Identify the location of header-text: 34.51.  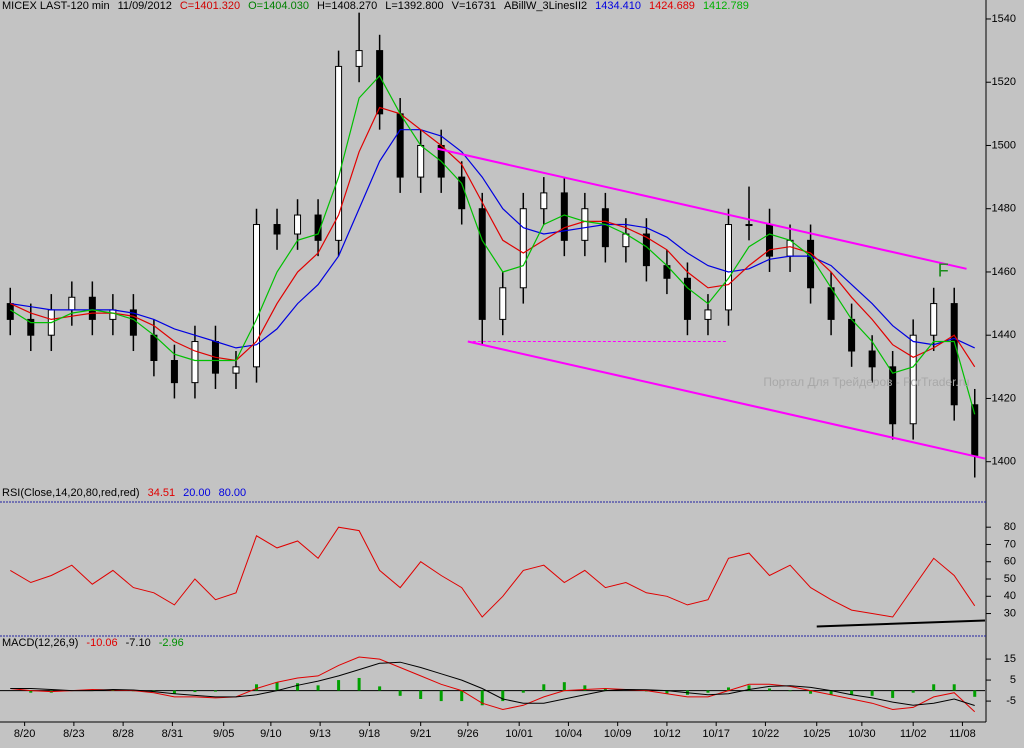
(162, 493).